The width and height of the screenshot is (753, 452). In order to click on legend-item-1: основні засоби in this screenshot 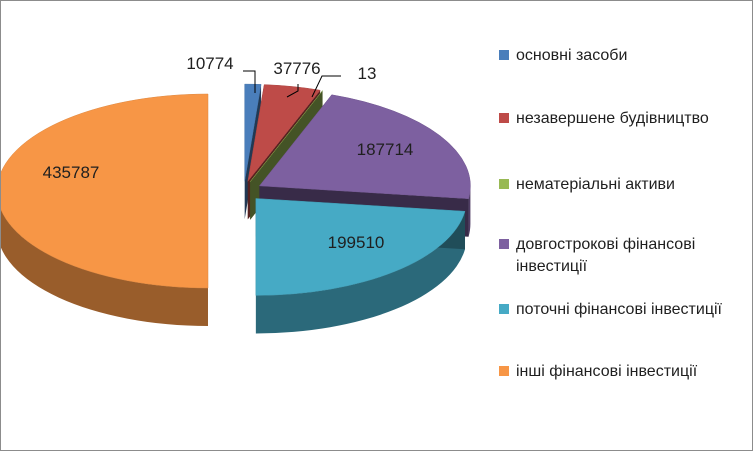, I will do `click(621, 56)`.